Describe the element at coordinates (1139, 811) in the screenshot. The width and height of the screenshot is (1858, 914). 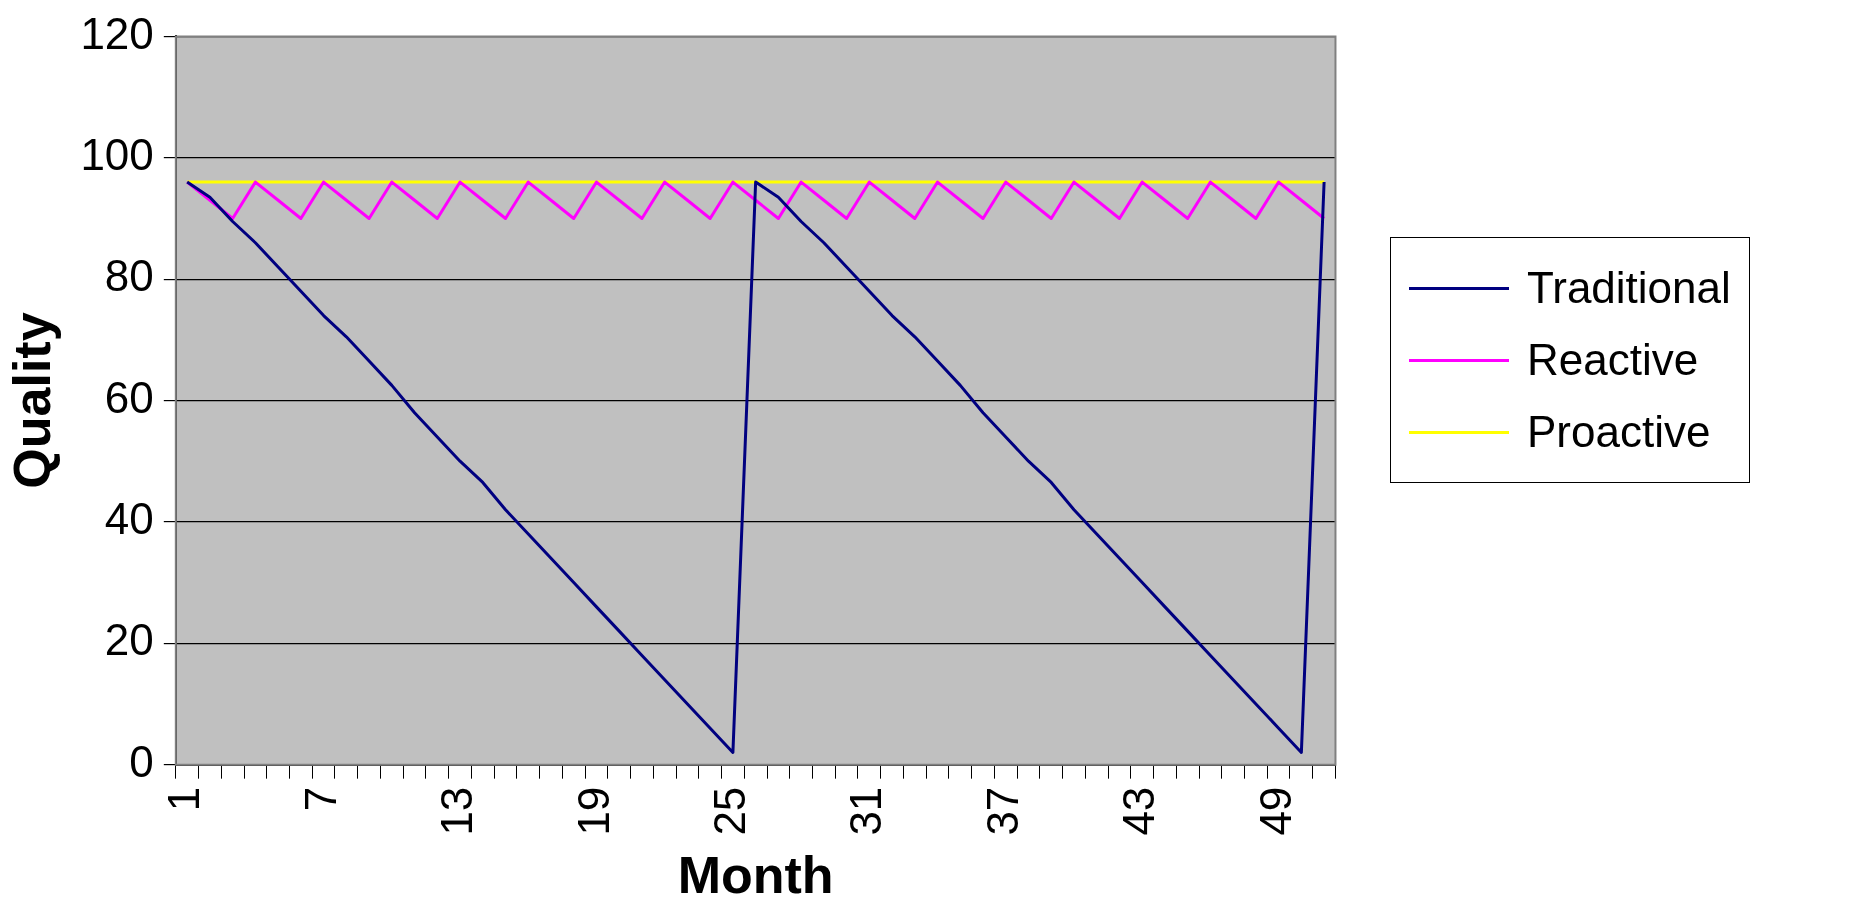
I see `x-tick-label: 43` at that location.